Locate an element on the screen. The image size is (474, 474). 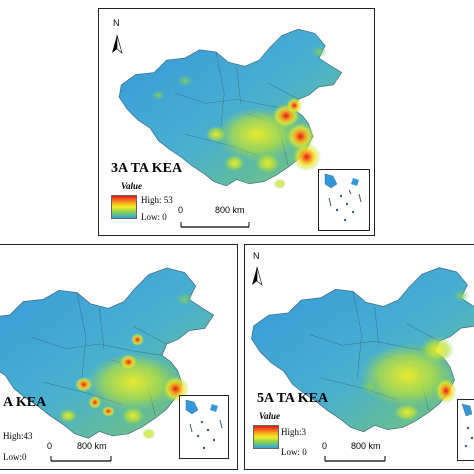
north-label-3a: N is located at coordinates (116, 23).